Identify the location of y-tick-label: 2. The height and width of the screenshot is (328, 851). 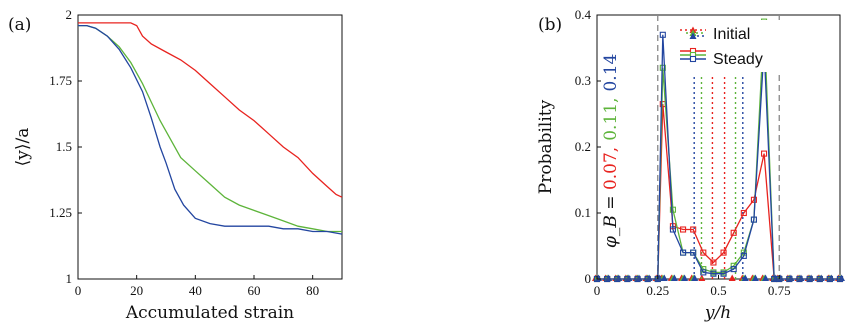
(69, 14).